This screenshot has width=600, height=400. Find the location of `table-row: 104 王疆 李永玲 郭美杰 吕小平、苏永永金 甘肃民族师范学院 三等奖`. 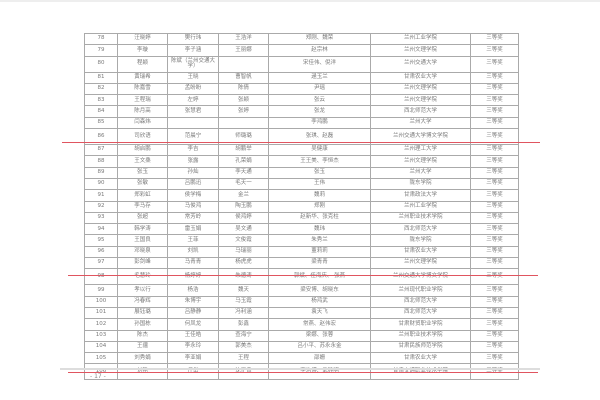

table-row: 104 王疆 李永玲 郭美杰 吕小平、苏永永金 甘肃民族师范学院 三等奖 is located at coordinates (301, 347).